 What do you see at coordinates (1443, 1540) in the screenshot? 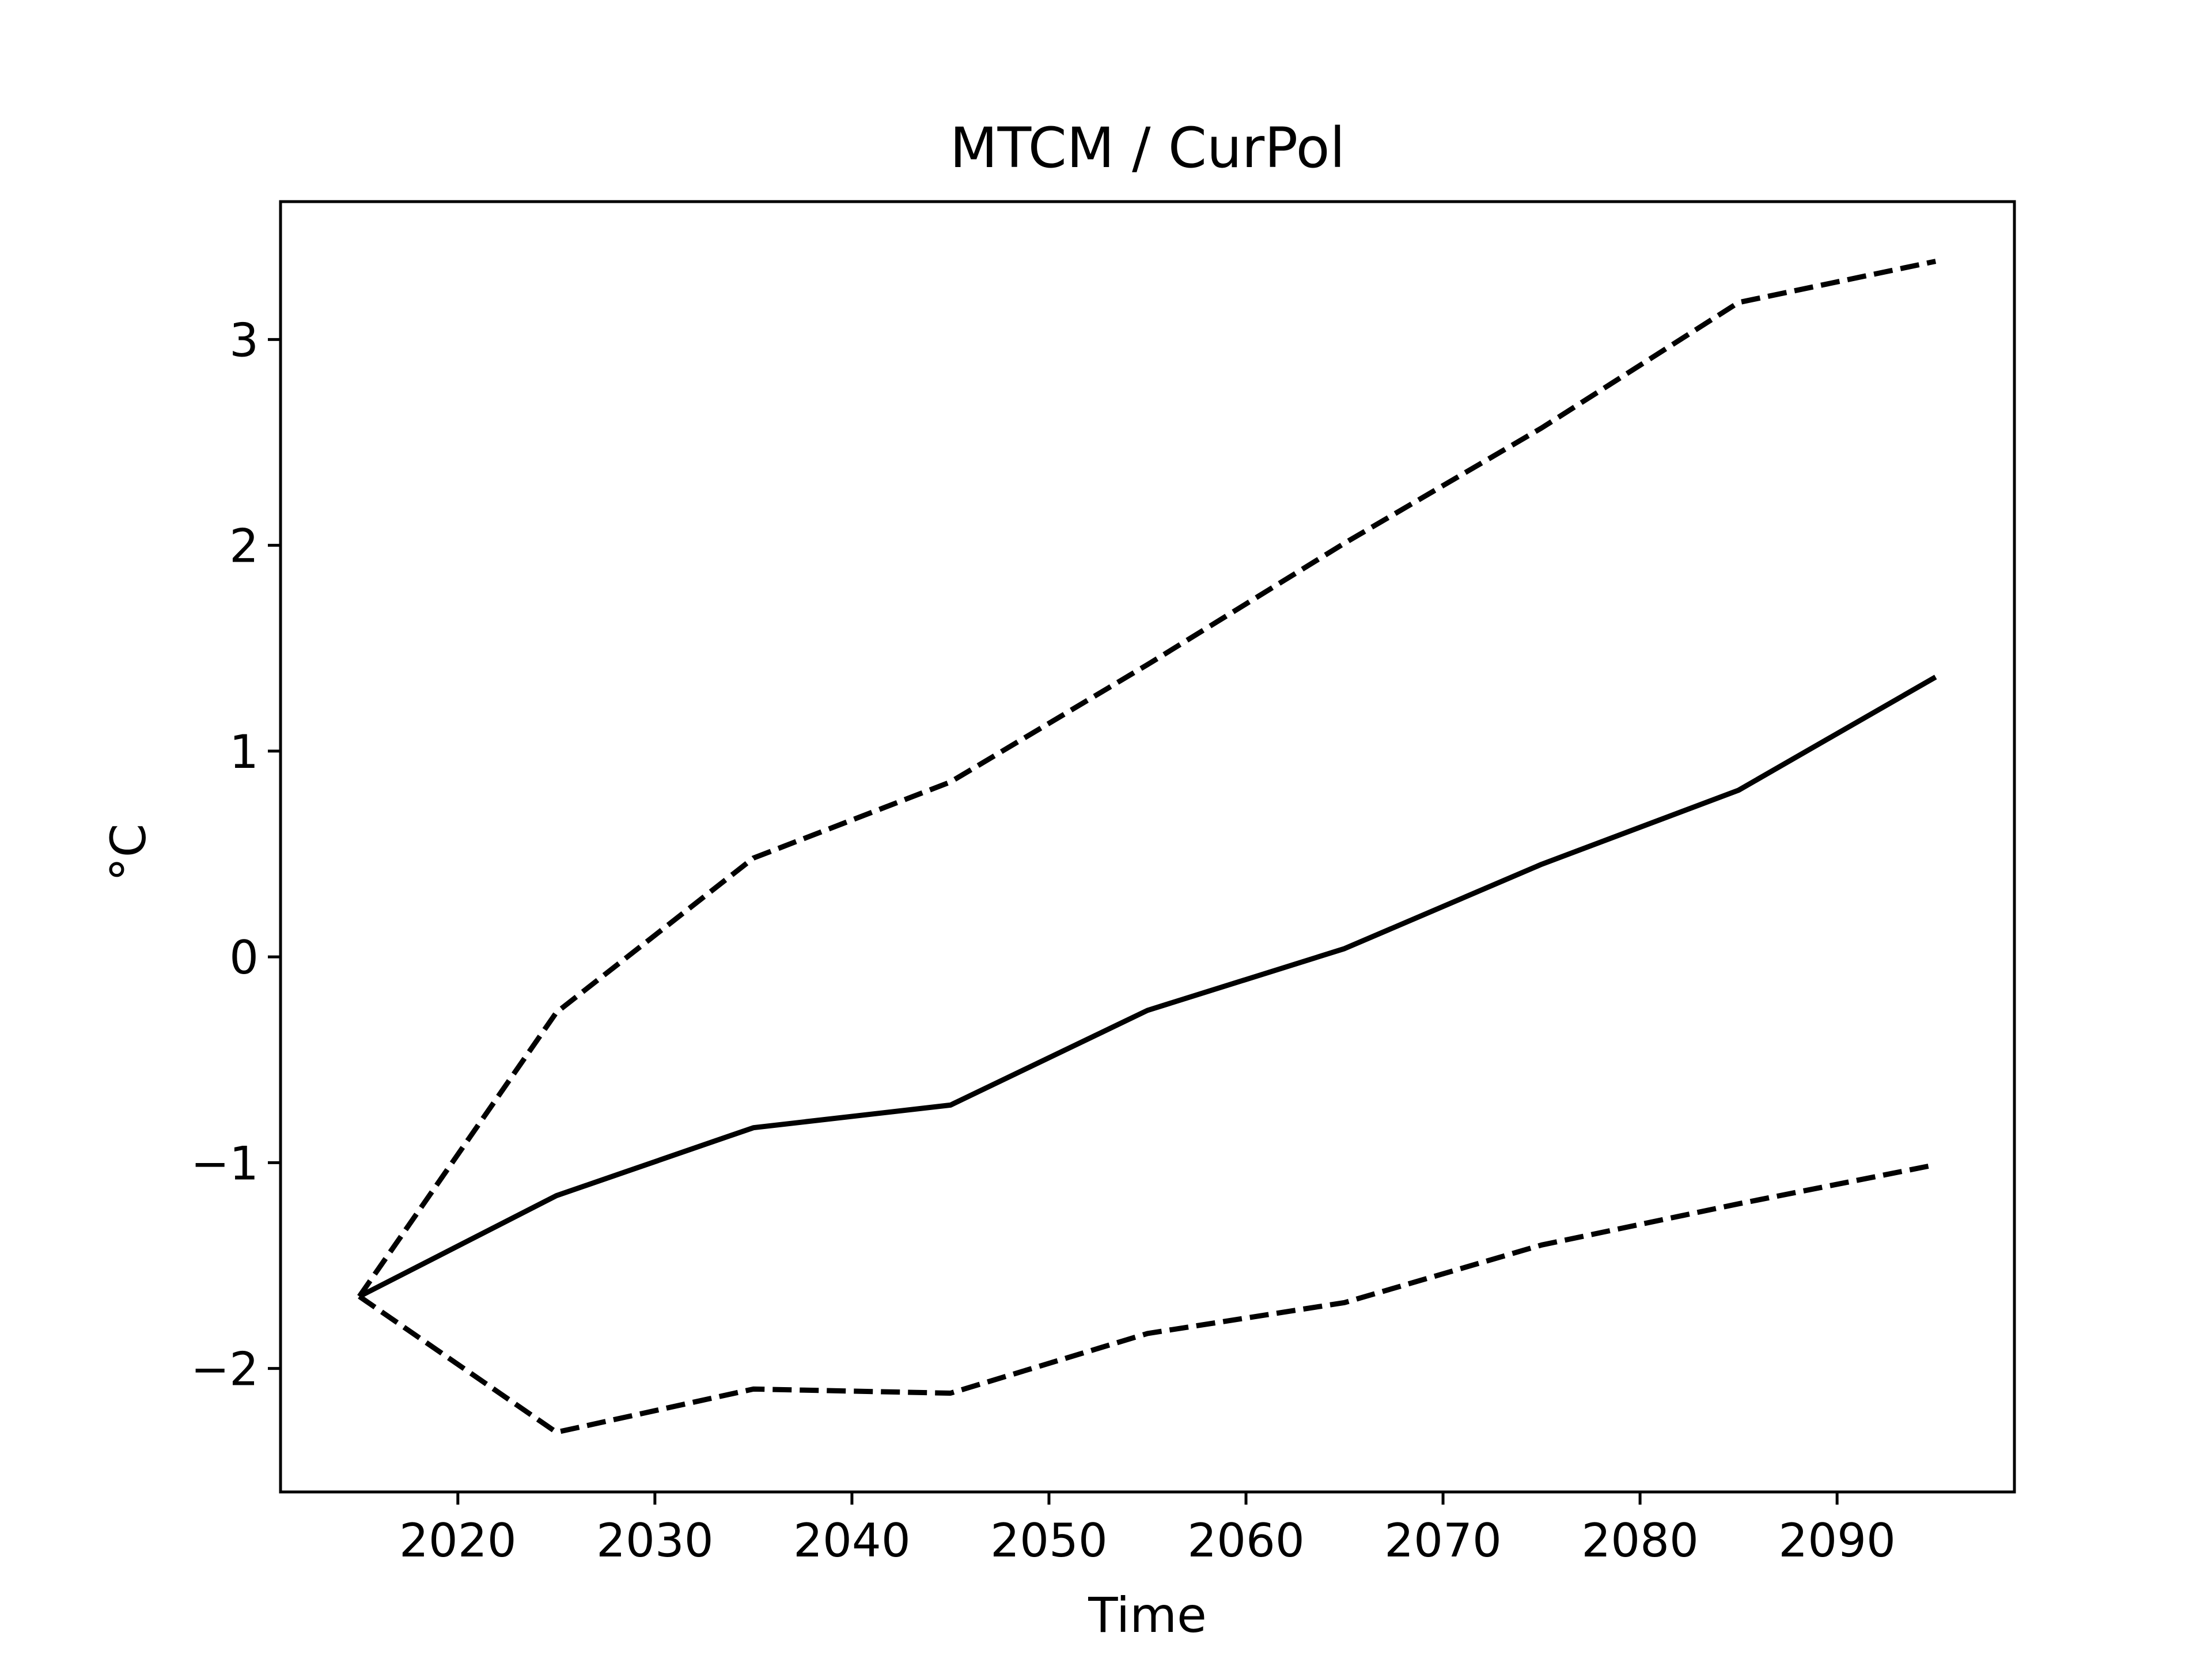
I see `x-tick-label: 2070` at bounding box center [1443, 1540].